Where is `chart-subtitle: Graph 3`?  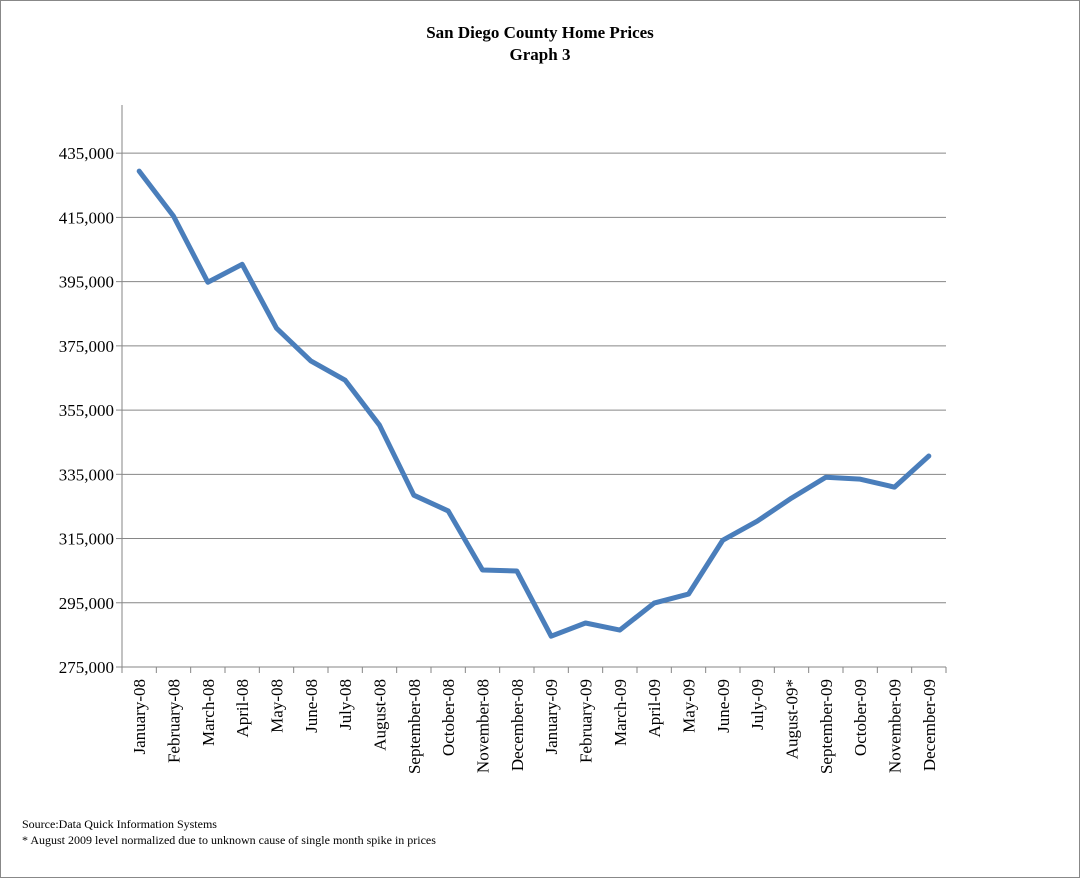
chart-subtitle: Graph 3 is located at coordinates (540, 54).